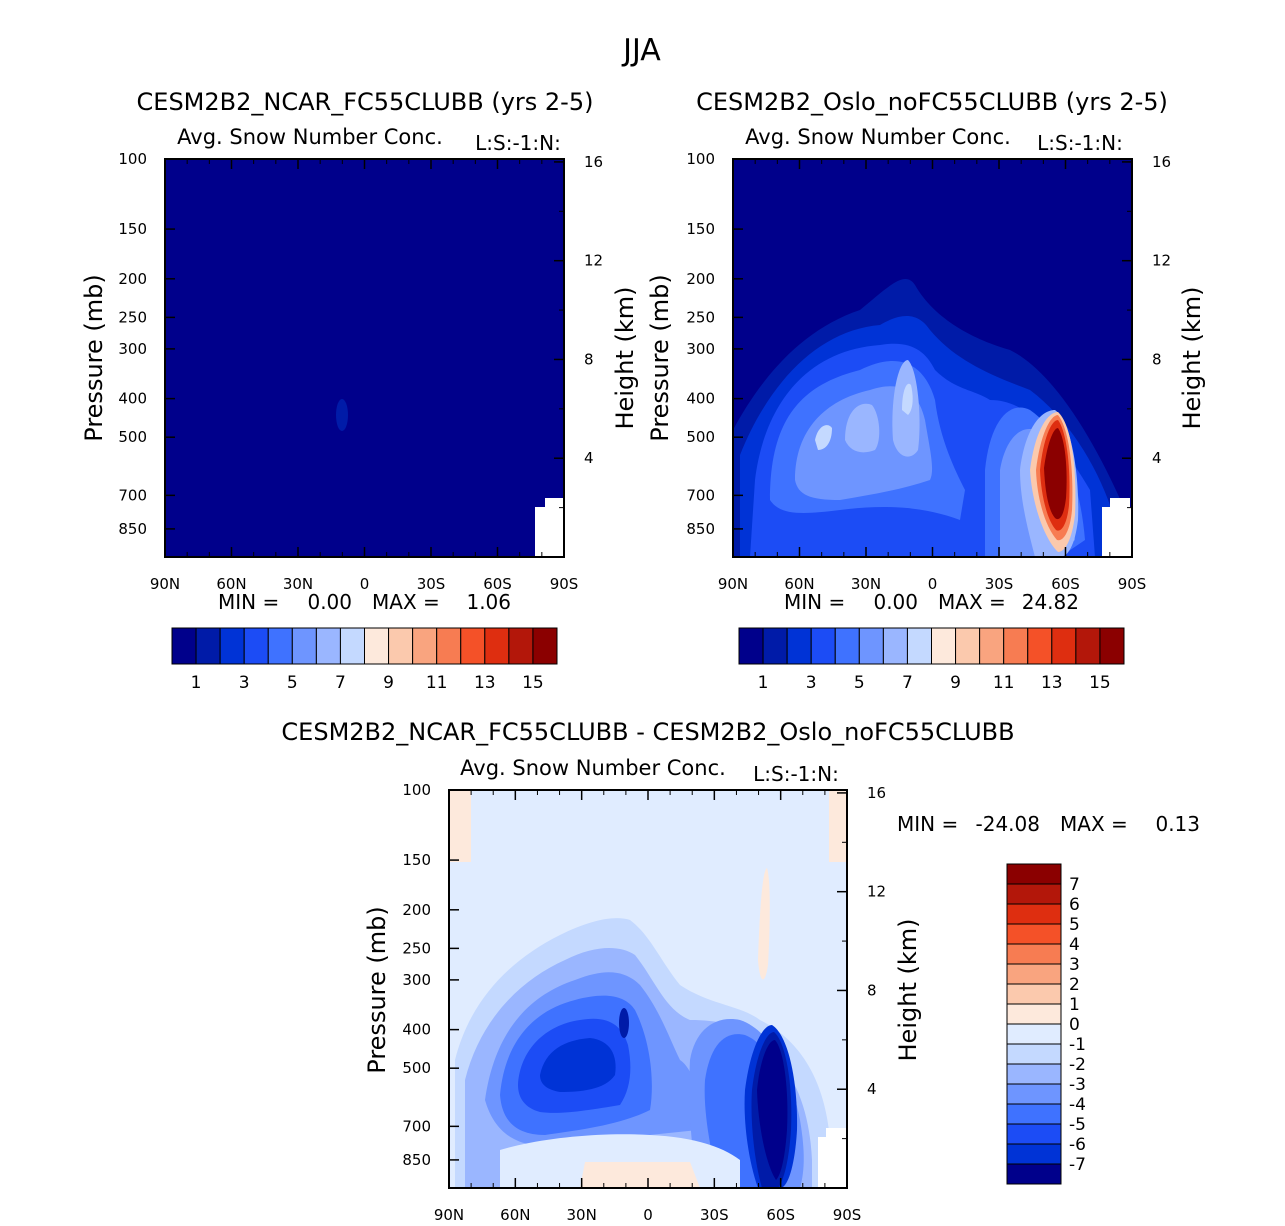 The image size is (1285, 1226). What do you see at coordinates (593, 162) in the screenshot?
I see `y2-tick-label: 16` at bounding box center [593, 162].